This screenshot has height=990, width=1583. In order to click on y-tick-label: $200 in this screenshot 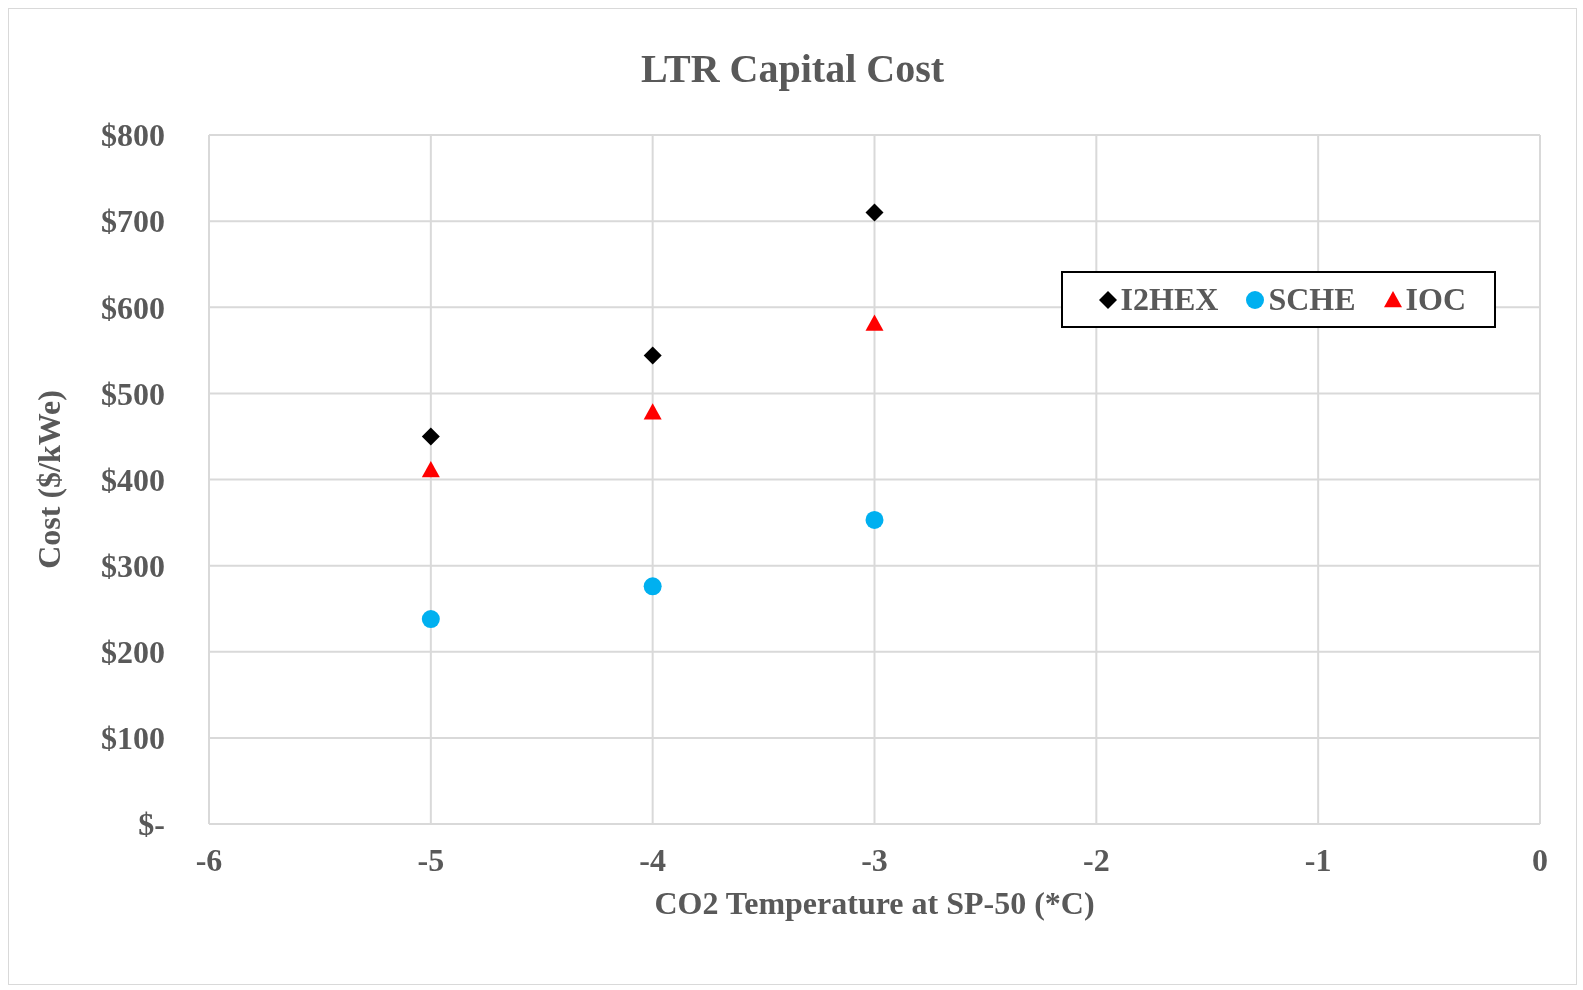, I will do `click(133, 652)`.